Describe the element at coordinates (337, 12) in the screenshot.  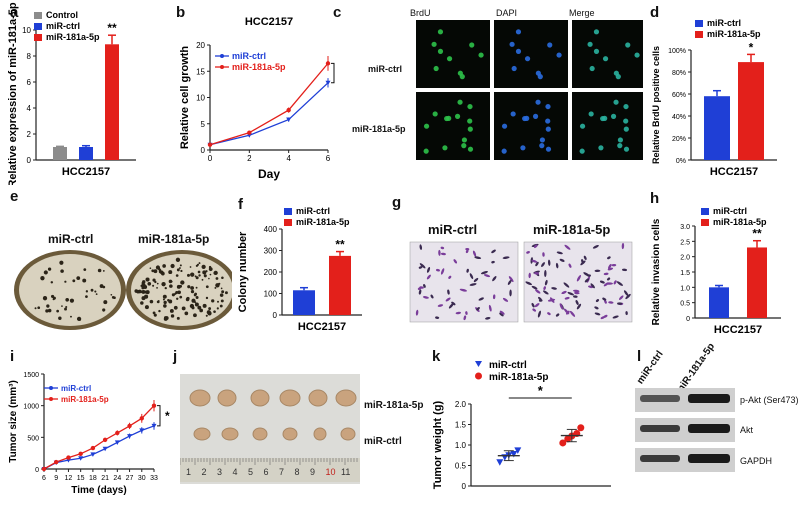
I see `panel-label-c: c` at that location.